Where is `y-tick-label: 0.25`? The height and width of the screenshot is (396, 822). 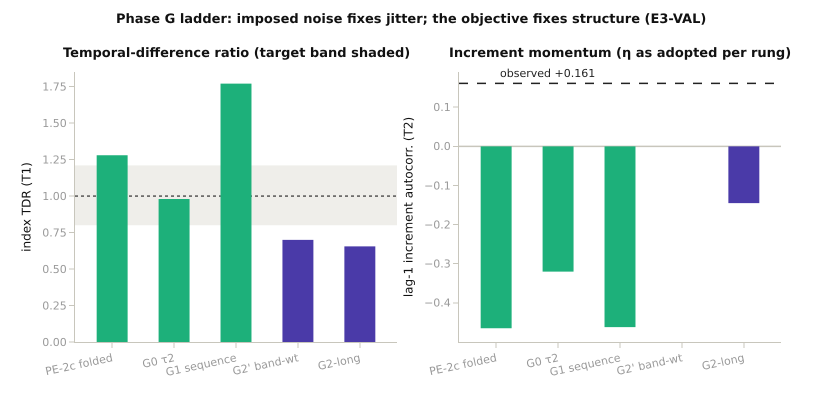 y-tick-label: 0.25 is located at coordinates (54, 305).